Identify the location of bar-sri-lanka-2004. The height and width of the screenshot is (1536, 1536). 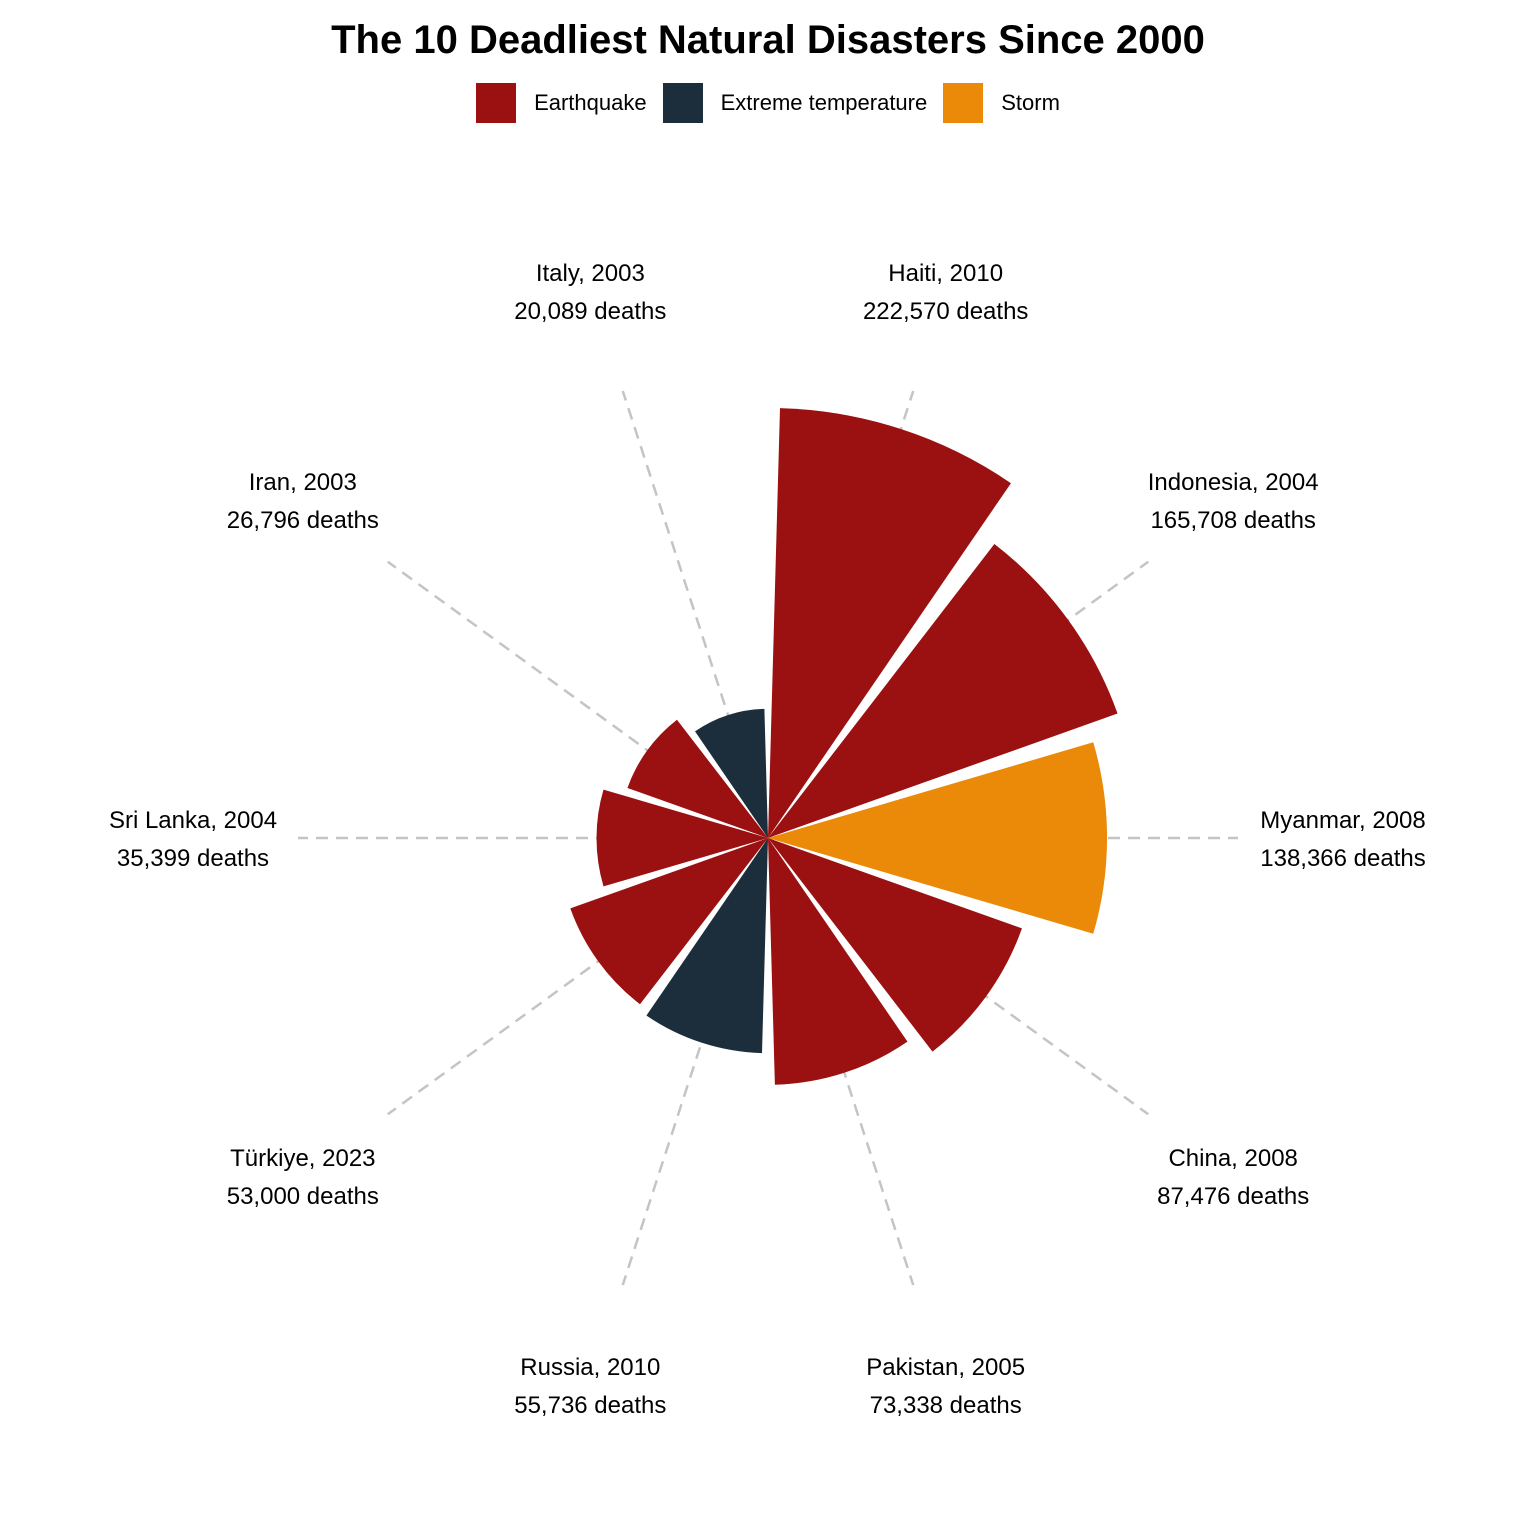
(682, 838).